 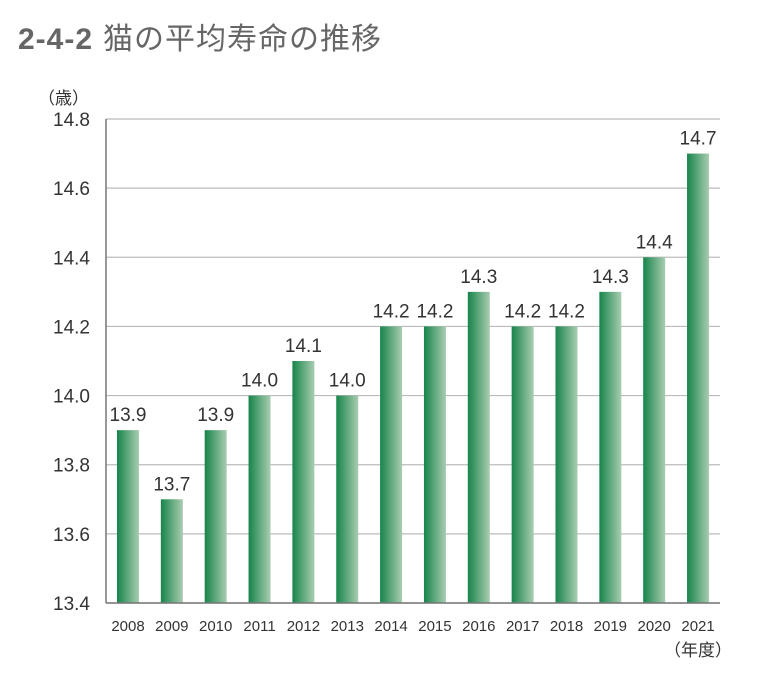 I want to click on y-tick-label: 14.6, so click(x=71, y=189).